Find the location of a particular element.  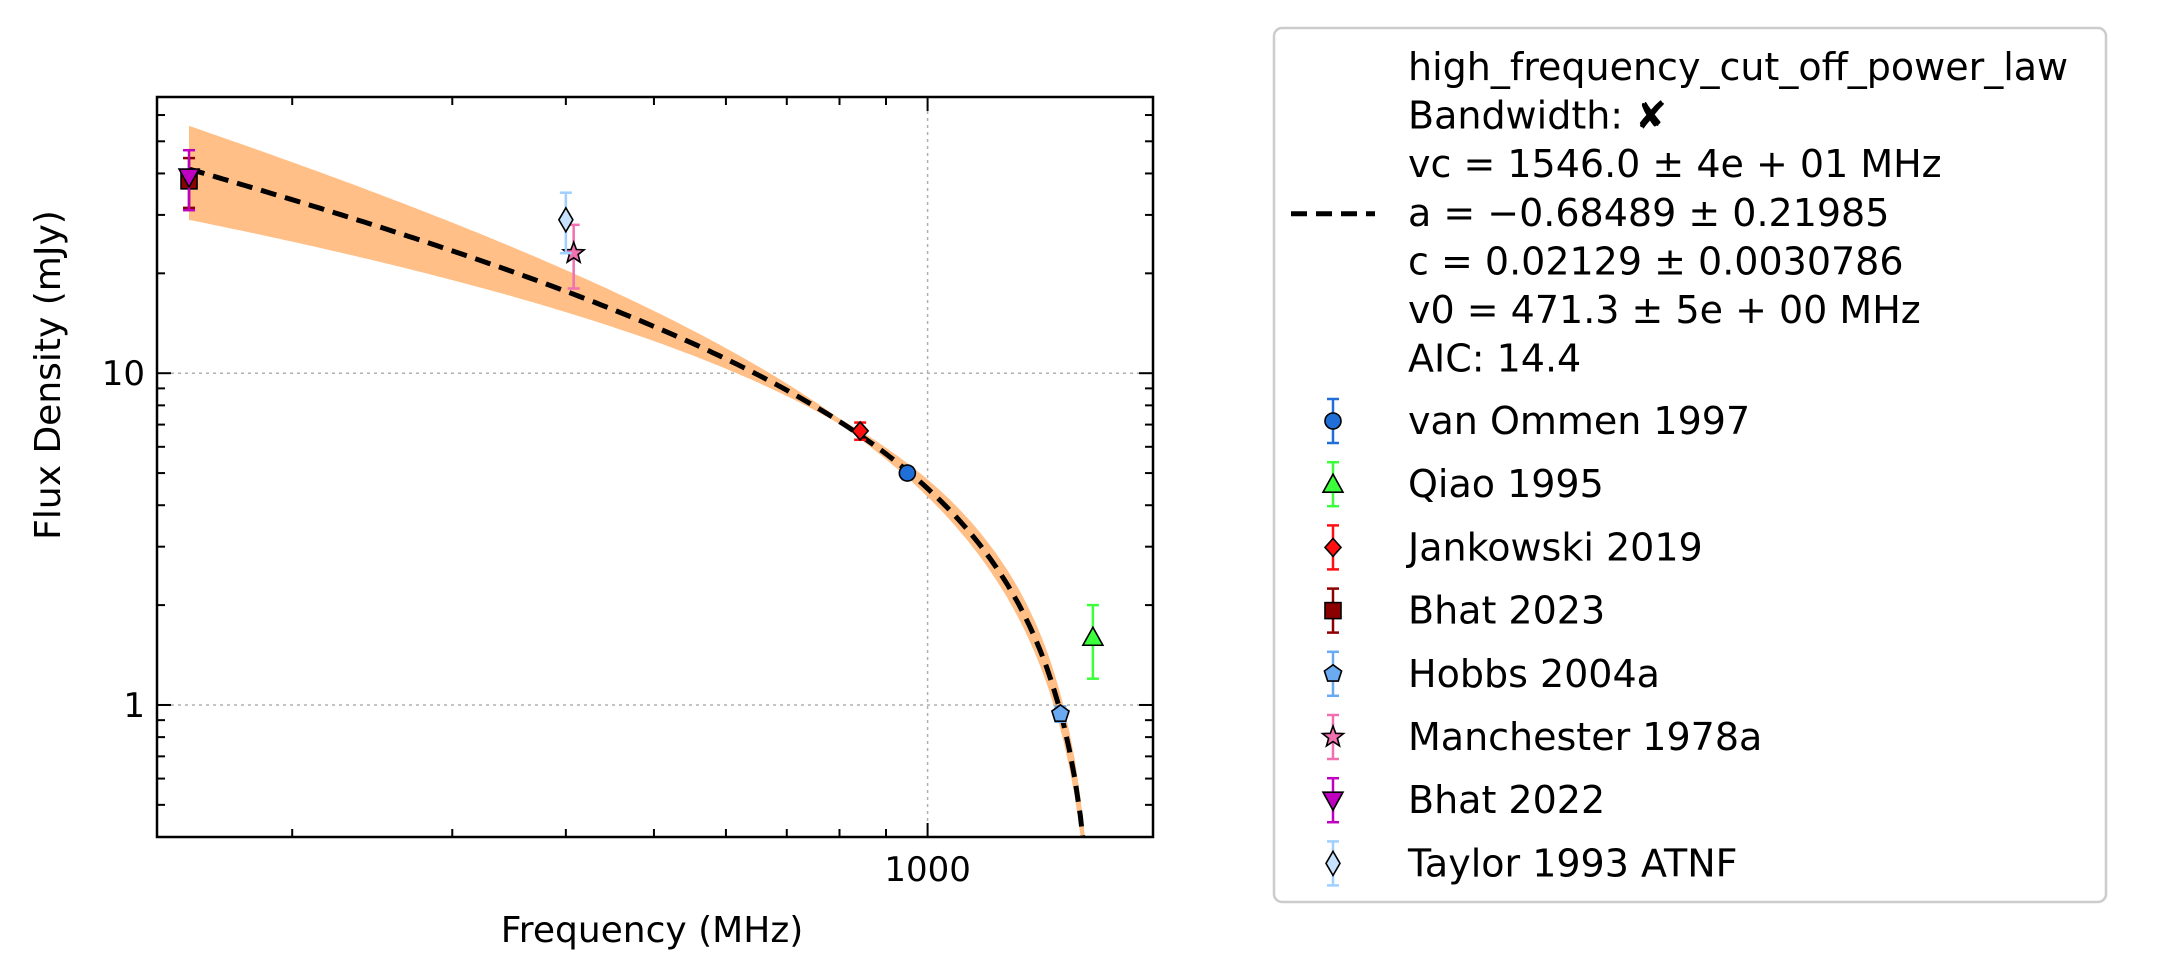

legend-entry: Qiao 1995 is located at coordinates (1462, 484).